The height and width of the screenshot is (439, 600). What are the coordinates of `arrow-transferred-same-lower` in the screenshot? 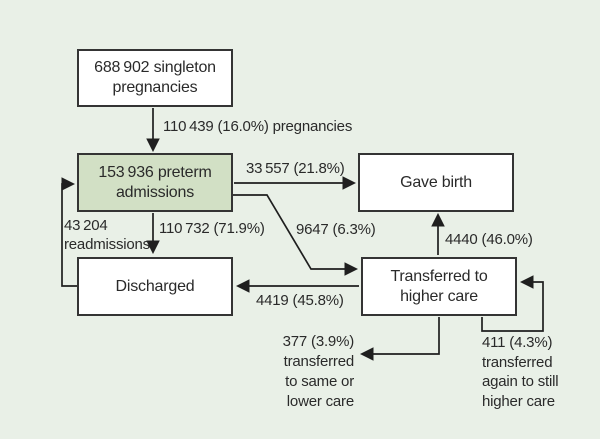 It's located at (399, 339).